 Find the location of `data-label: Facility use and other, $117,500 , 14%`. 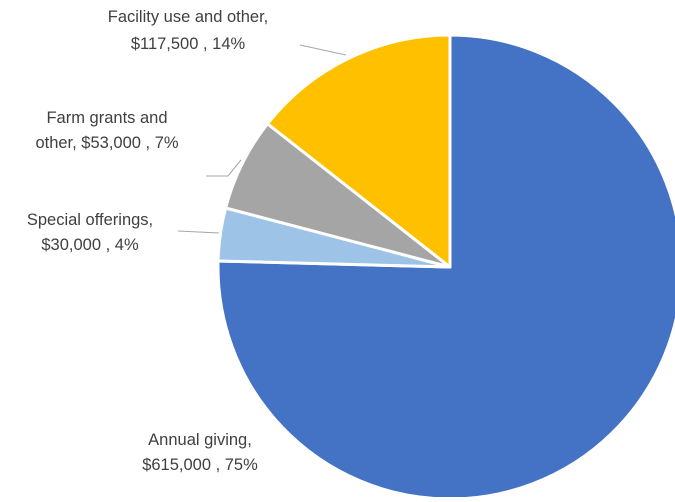

data-label: Facility use and other, $117,500 , 14% is located at coordinates (188, 30).